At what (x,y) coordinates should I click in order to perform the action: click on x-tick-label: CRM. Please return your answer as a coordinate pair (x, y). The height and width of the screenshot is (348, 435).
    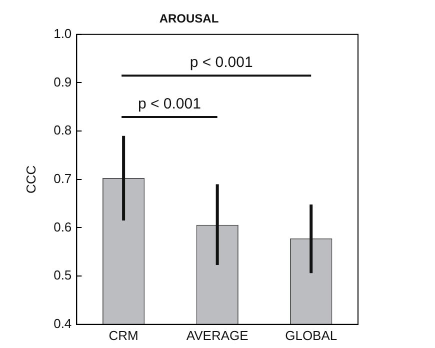
    Looking at the image, I should click on (123, 335).